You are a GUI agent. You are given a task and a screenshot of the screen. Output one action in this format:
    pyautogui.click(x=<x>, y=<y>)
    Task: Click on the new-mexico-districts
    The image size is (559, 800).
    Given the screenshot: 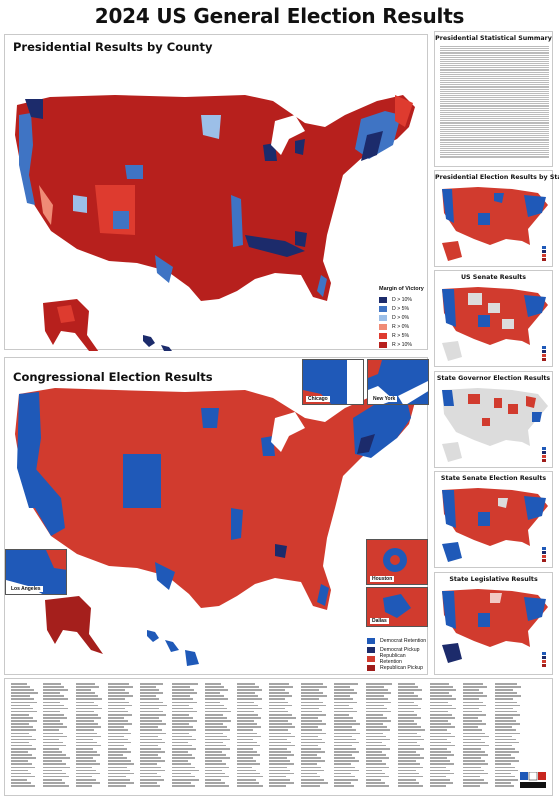 What is the action you would take?
    pyautogui.click(x=142, y=481)
    